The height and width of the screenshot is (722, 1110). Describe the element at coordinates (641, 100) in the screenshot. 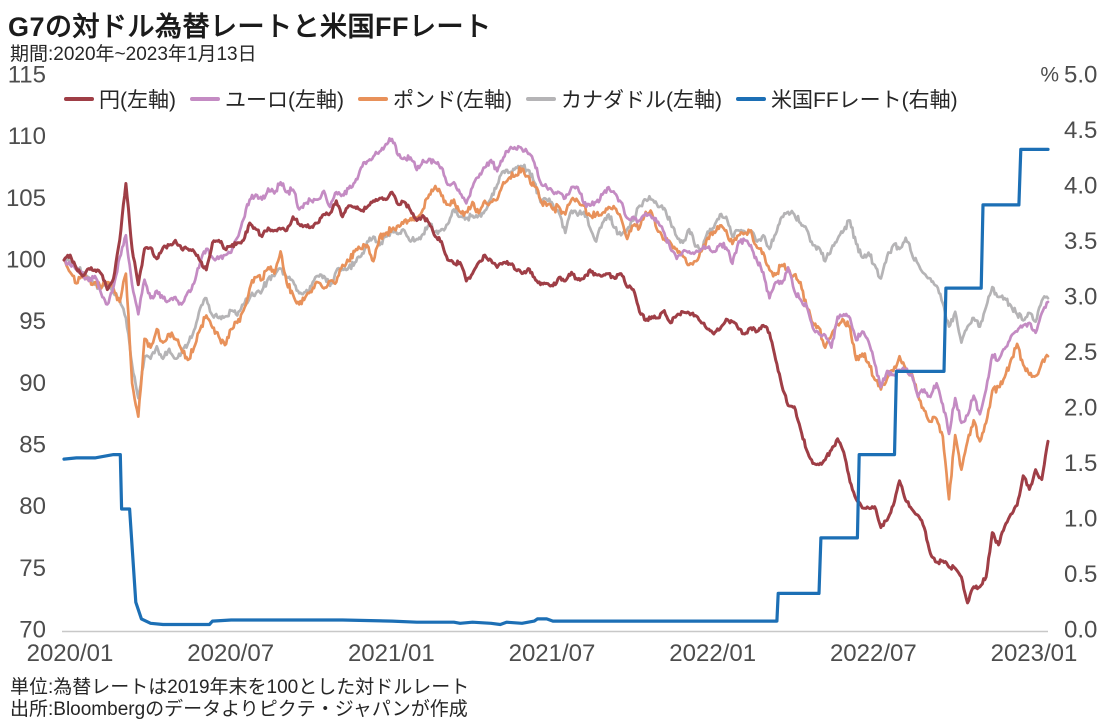

I see `legend-label: カナダドル(左軸)` at that location.